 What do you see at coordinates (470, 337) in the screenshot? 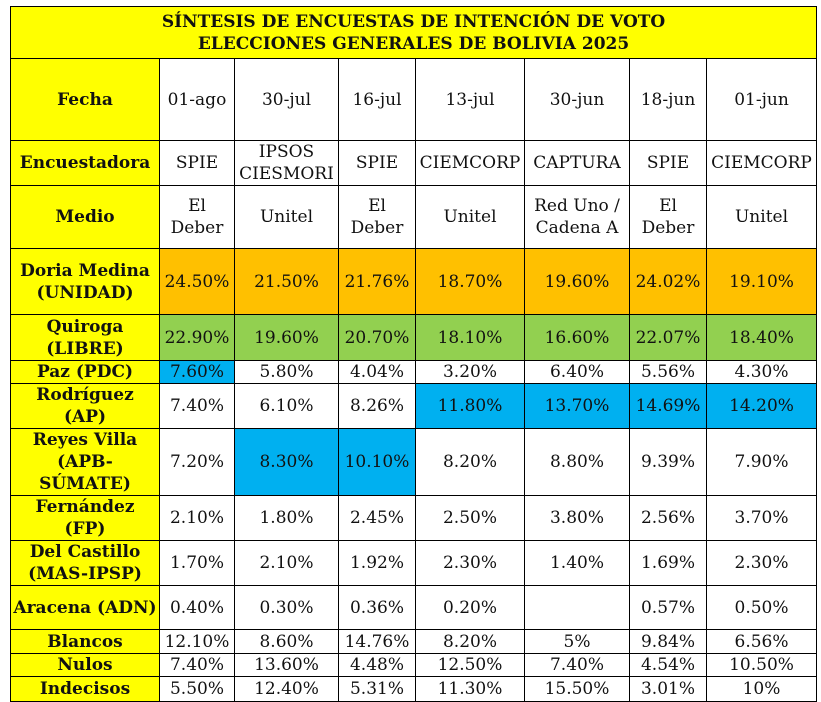
I see `value-cell: 18.10%` at bounding box center [470, 337].